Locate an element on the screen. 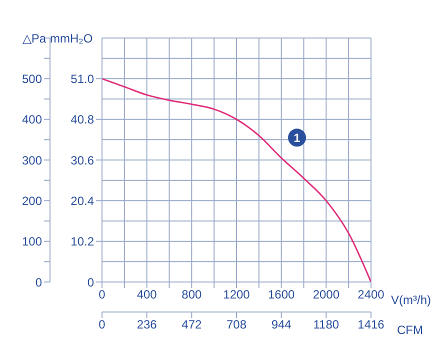  y2-tick-label: 0 is located at coordinates (90, 282).